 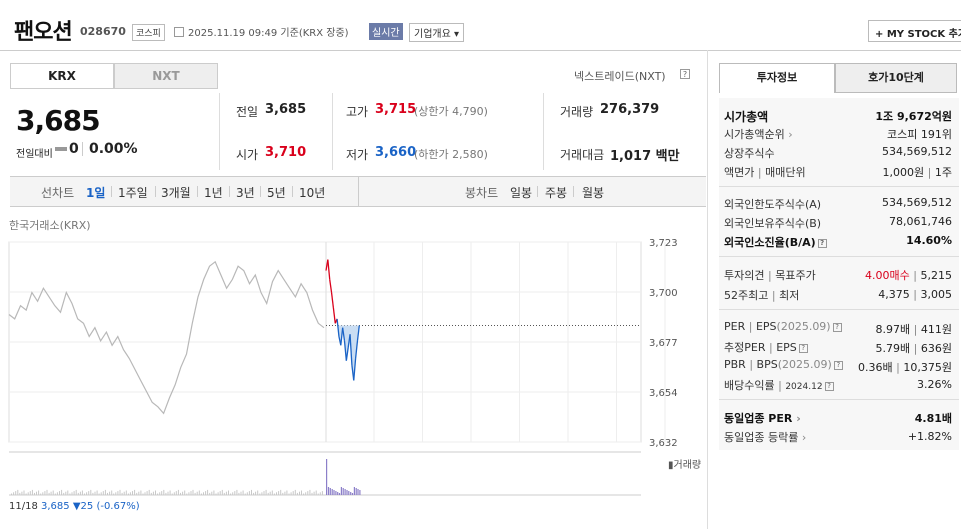 What do you see at coordinates (896, 78) in the screenshot?
I see `tab-orderbook: 호가10단계` at bounding box center [896, 78].